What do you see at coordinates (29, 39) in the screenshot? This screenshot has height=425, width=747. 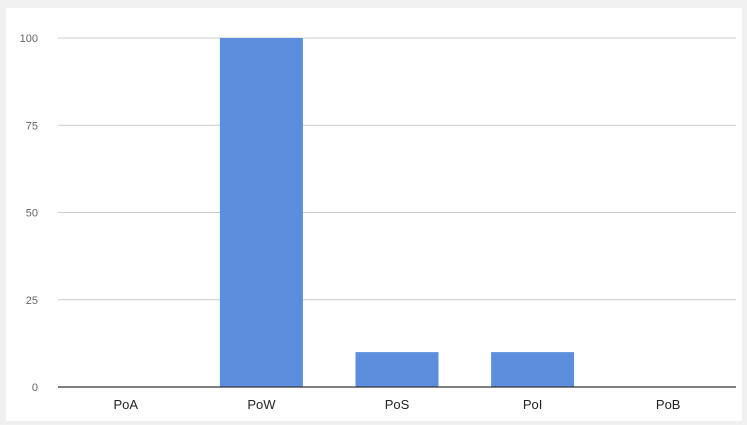 I see `y-tick-label: 100` at bounding box center [29, 39].